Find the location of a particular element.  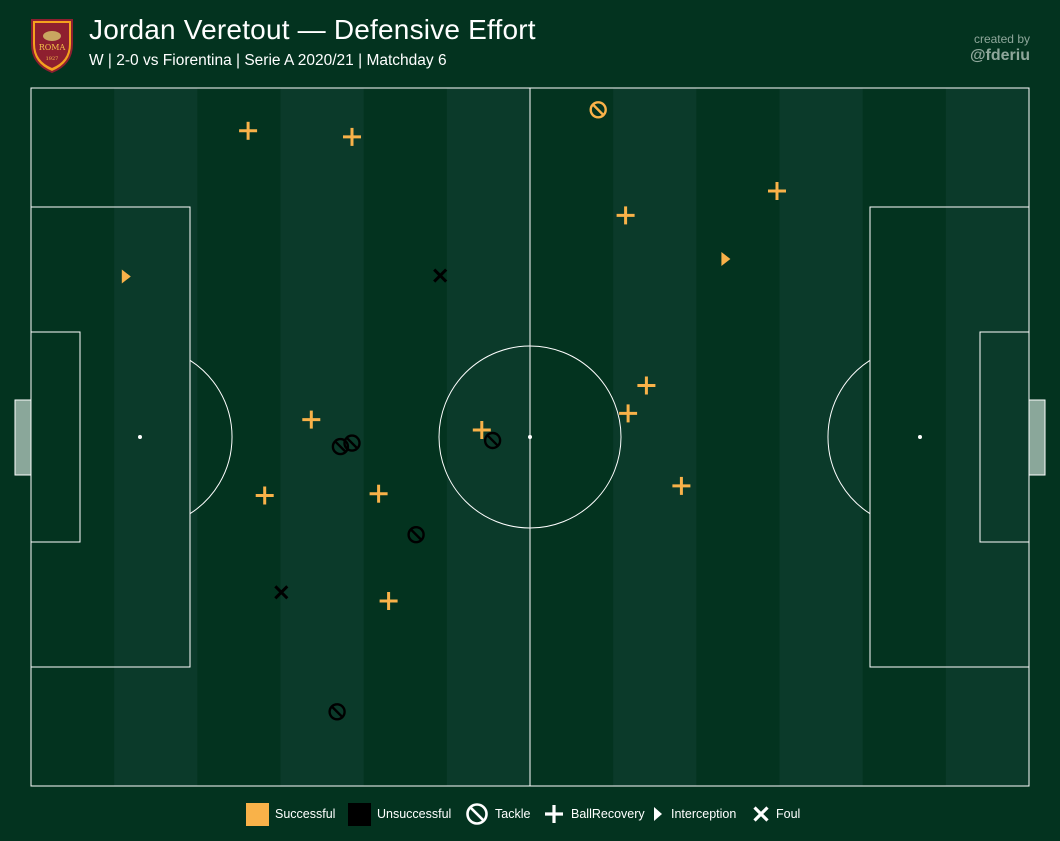

foul-icon is located at coordinates (761, 814).